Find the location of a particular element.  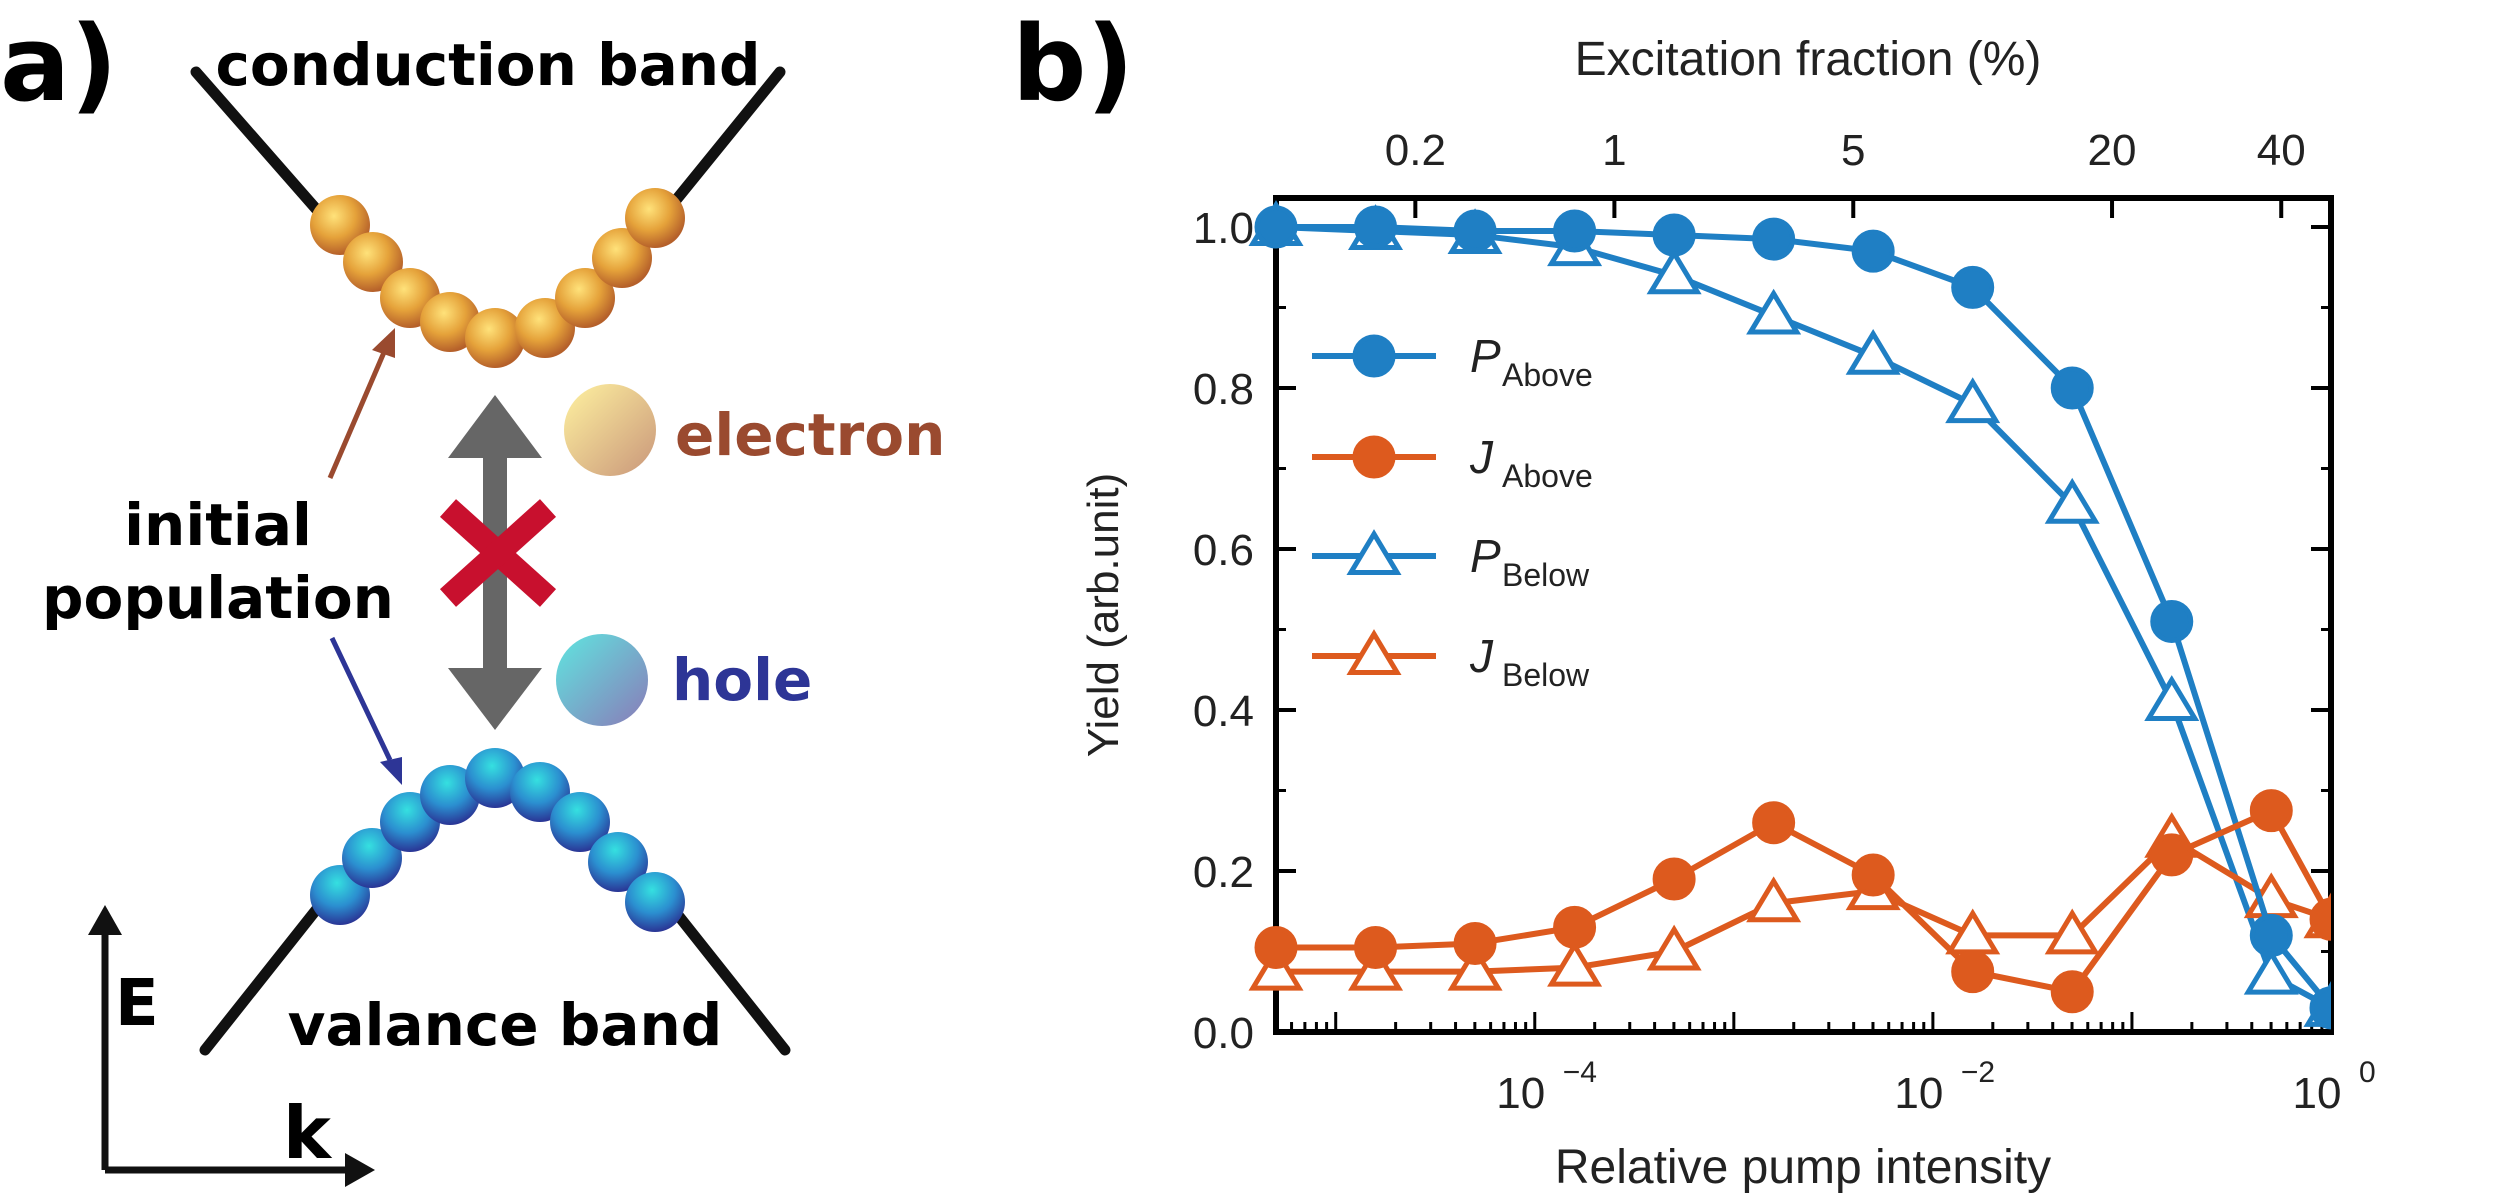

hole-label: hole is located at coordinates (742, 680).